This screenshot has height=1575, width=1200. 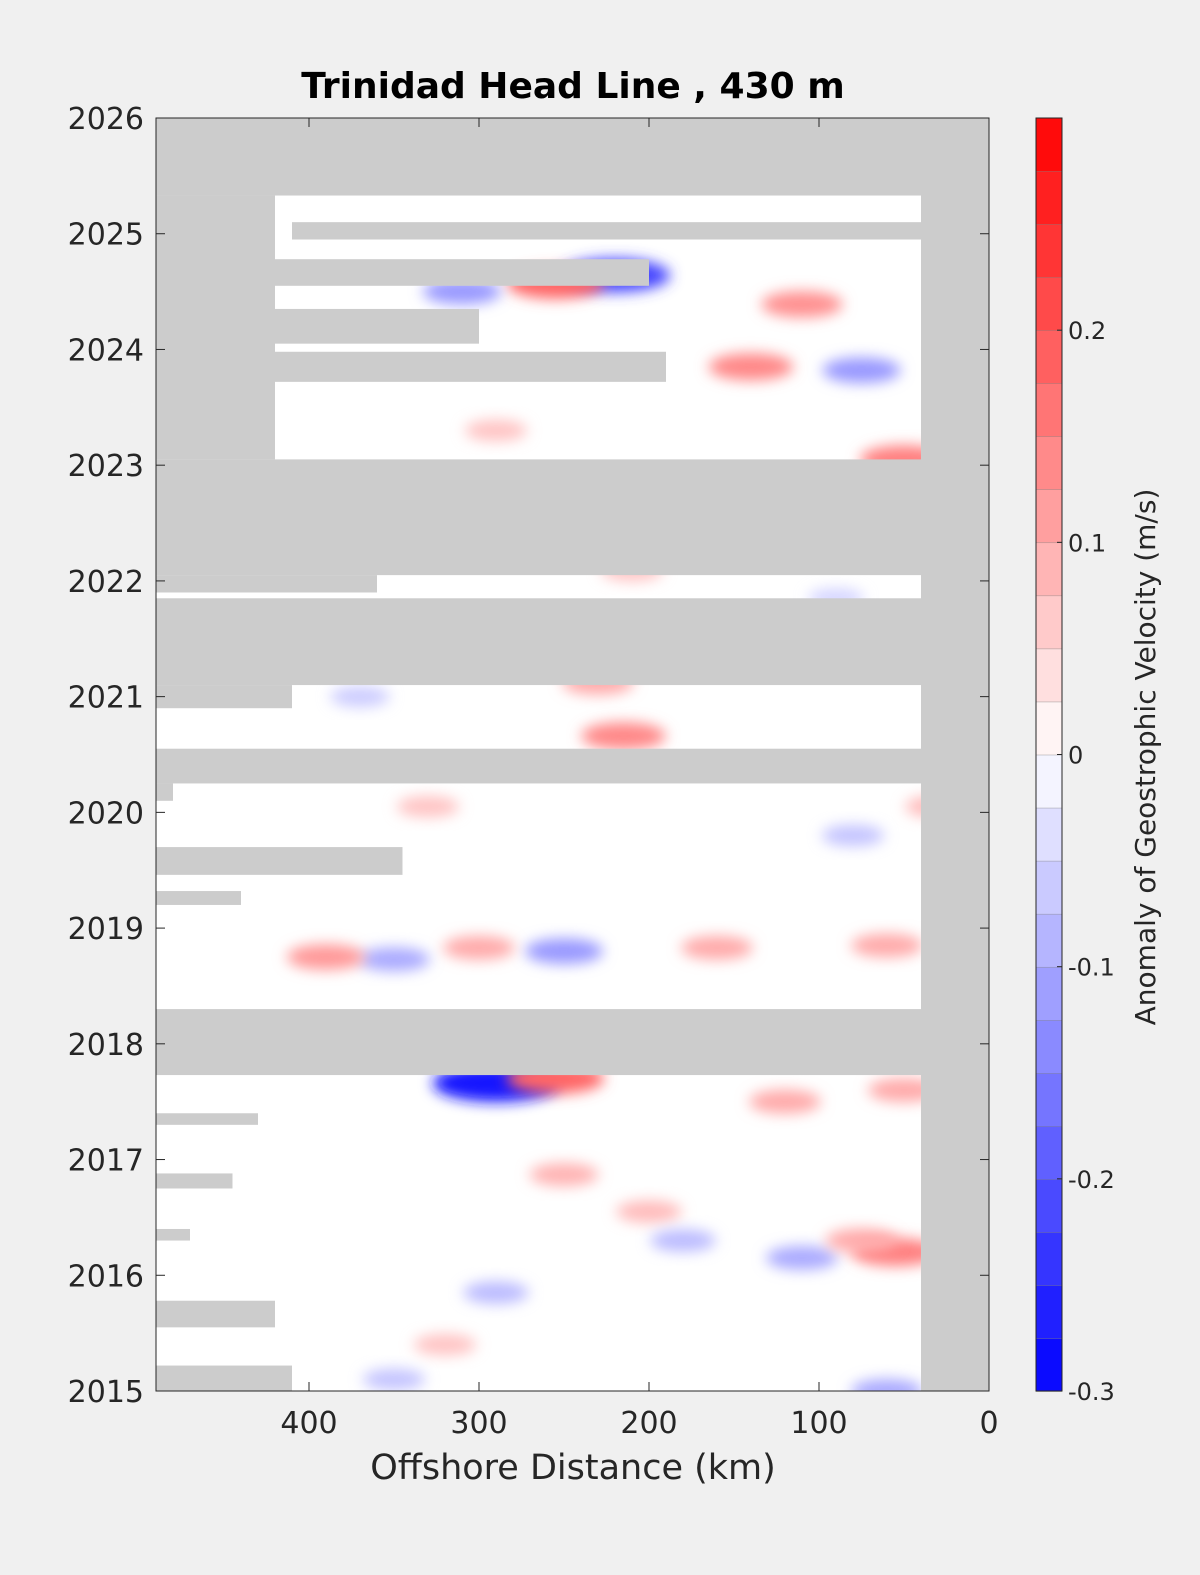 What do you see at coordinates (1075, 756) in the screenshot?
I see `colorbar-tick-label: 0` at bounding box center [1075, 756].